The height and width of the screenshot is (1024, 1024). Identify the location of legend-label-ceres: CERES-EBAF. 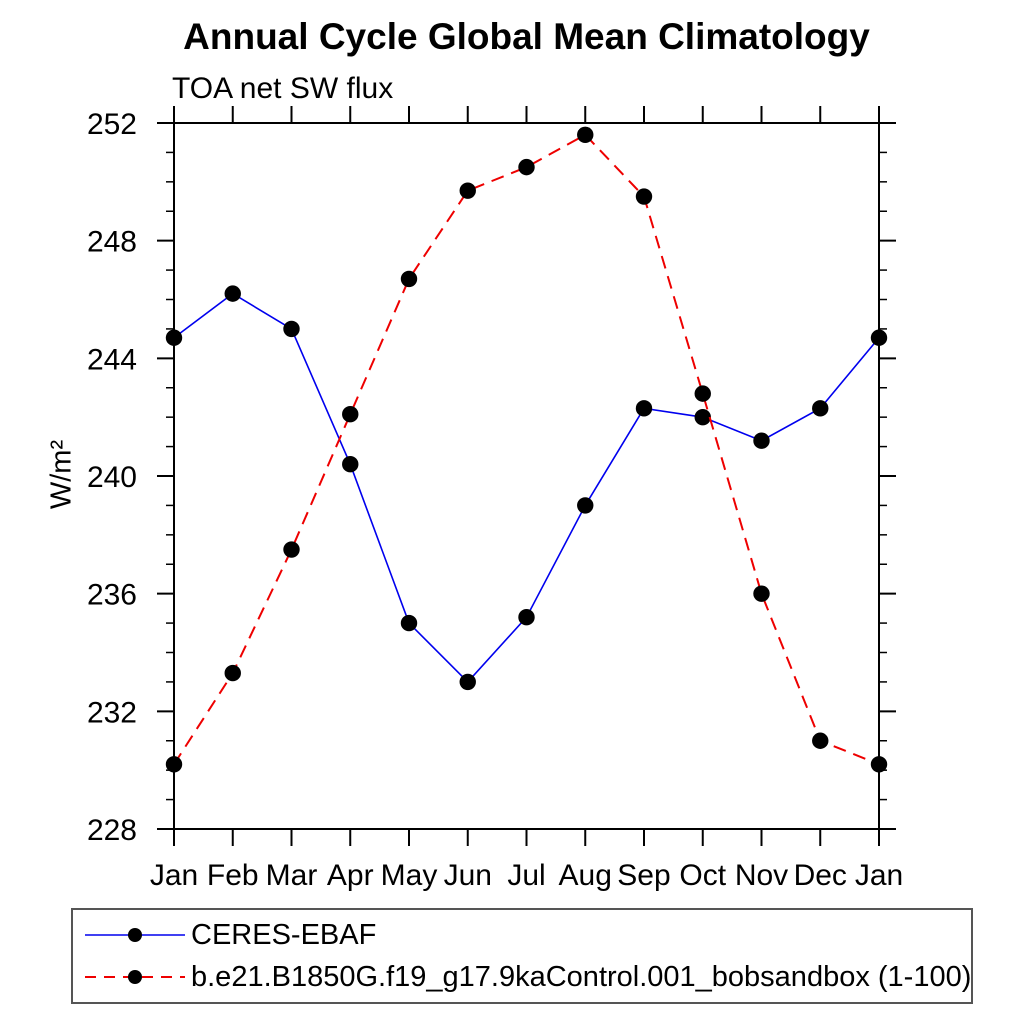
(284, 934).